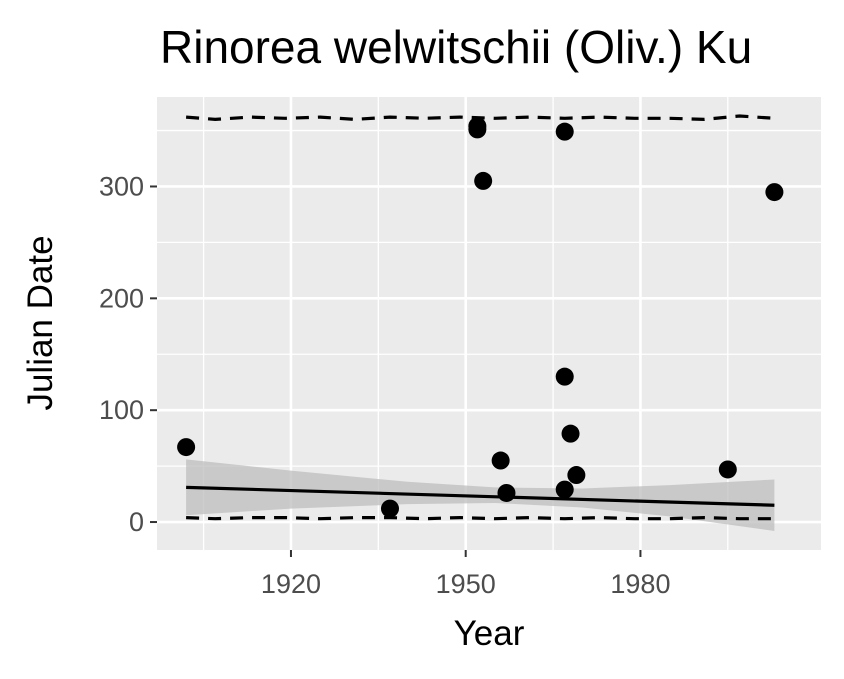  Describe the element at coordinates (40, 322) in the screenshot. I see `y-axis-title: Julian Date` at that location.